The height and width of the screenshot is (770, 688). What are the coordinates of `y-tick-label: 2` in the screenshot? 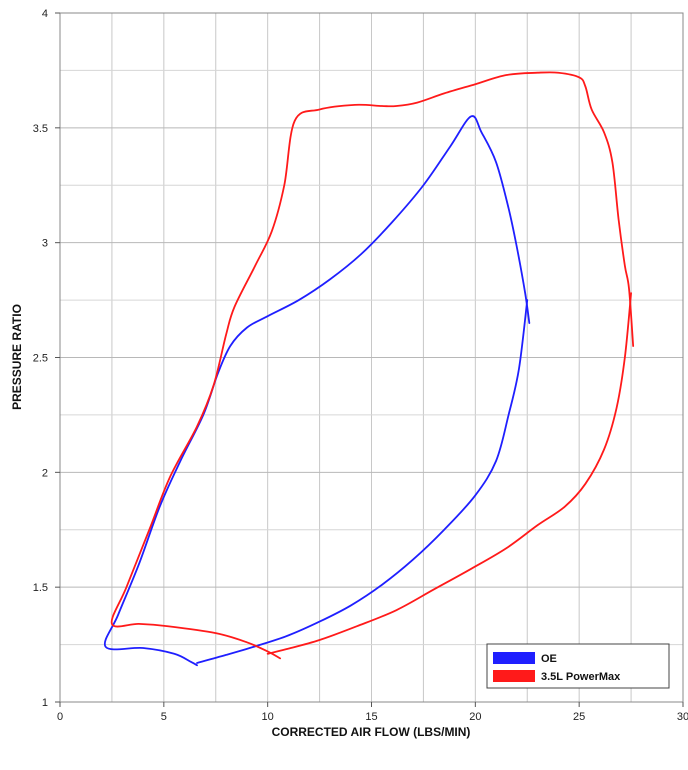 It's located at (45, 473).